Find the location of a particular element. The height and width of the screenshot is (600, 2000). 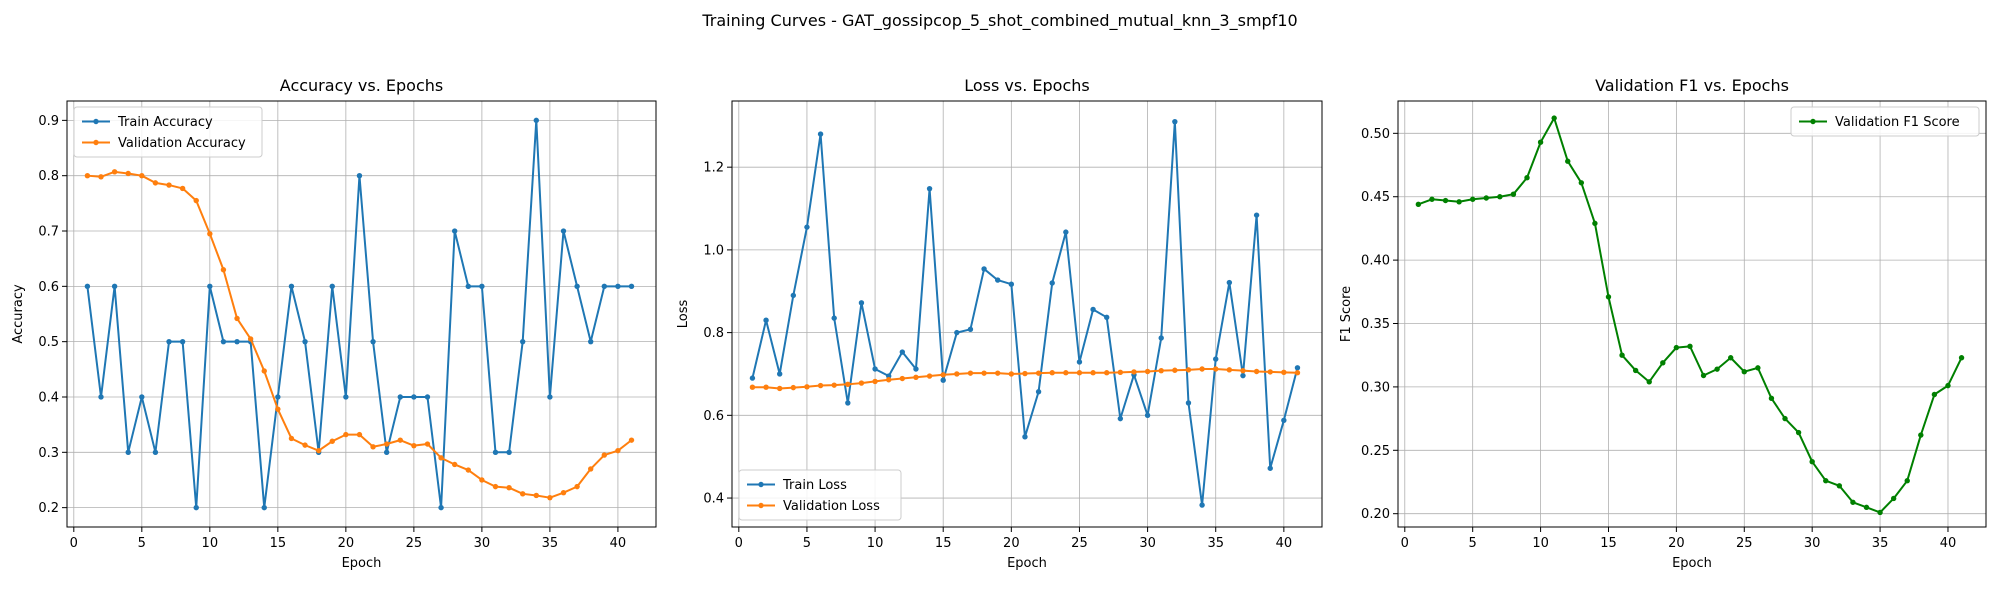

y-tick-label: 0.8 is located at coordinates (48, 176).